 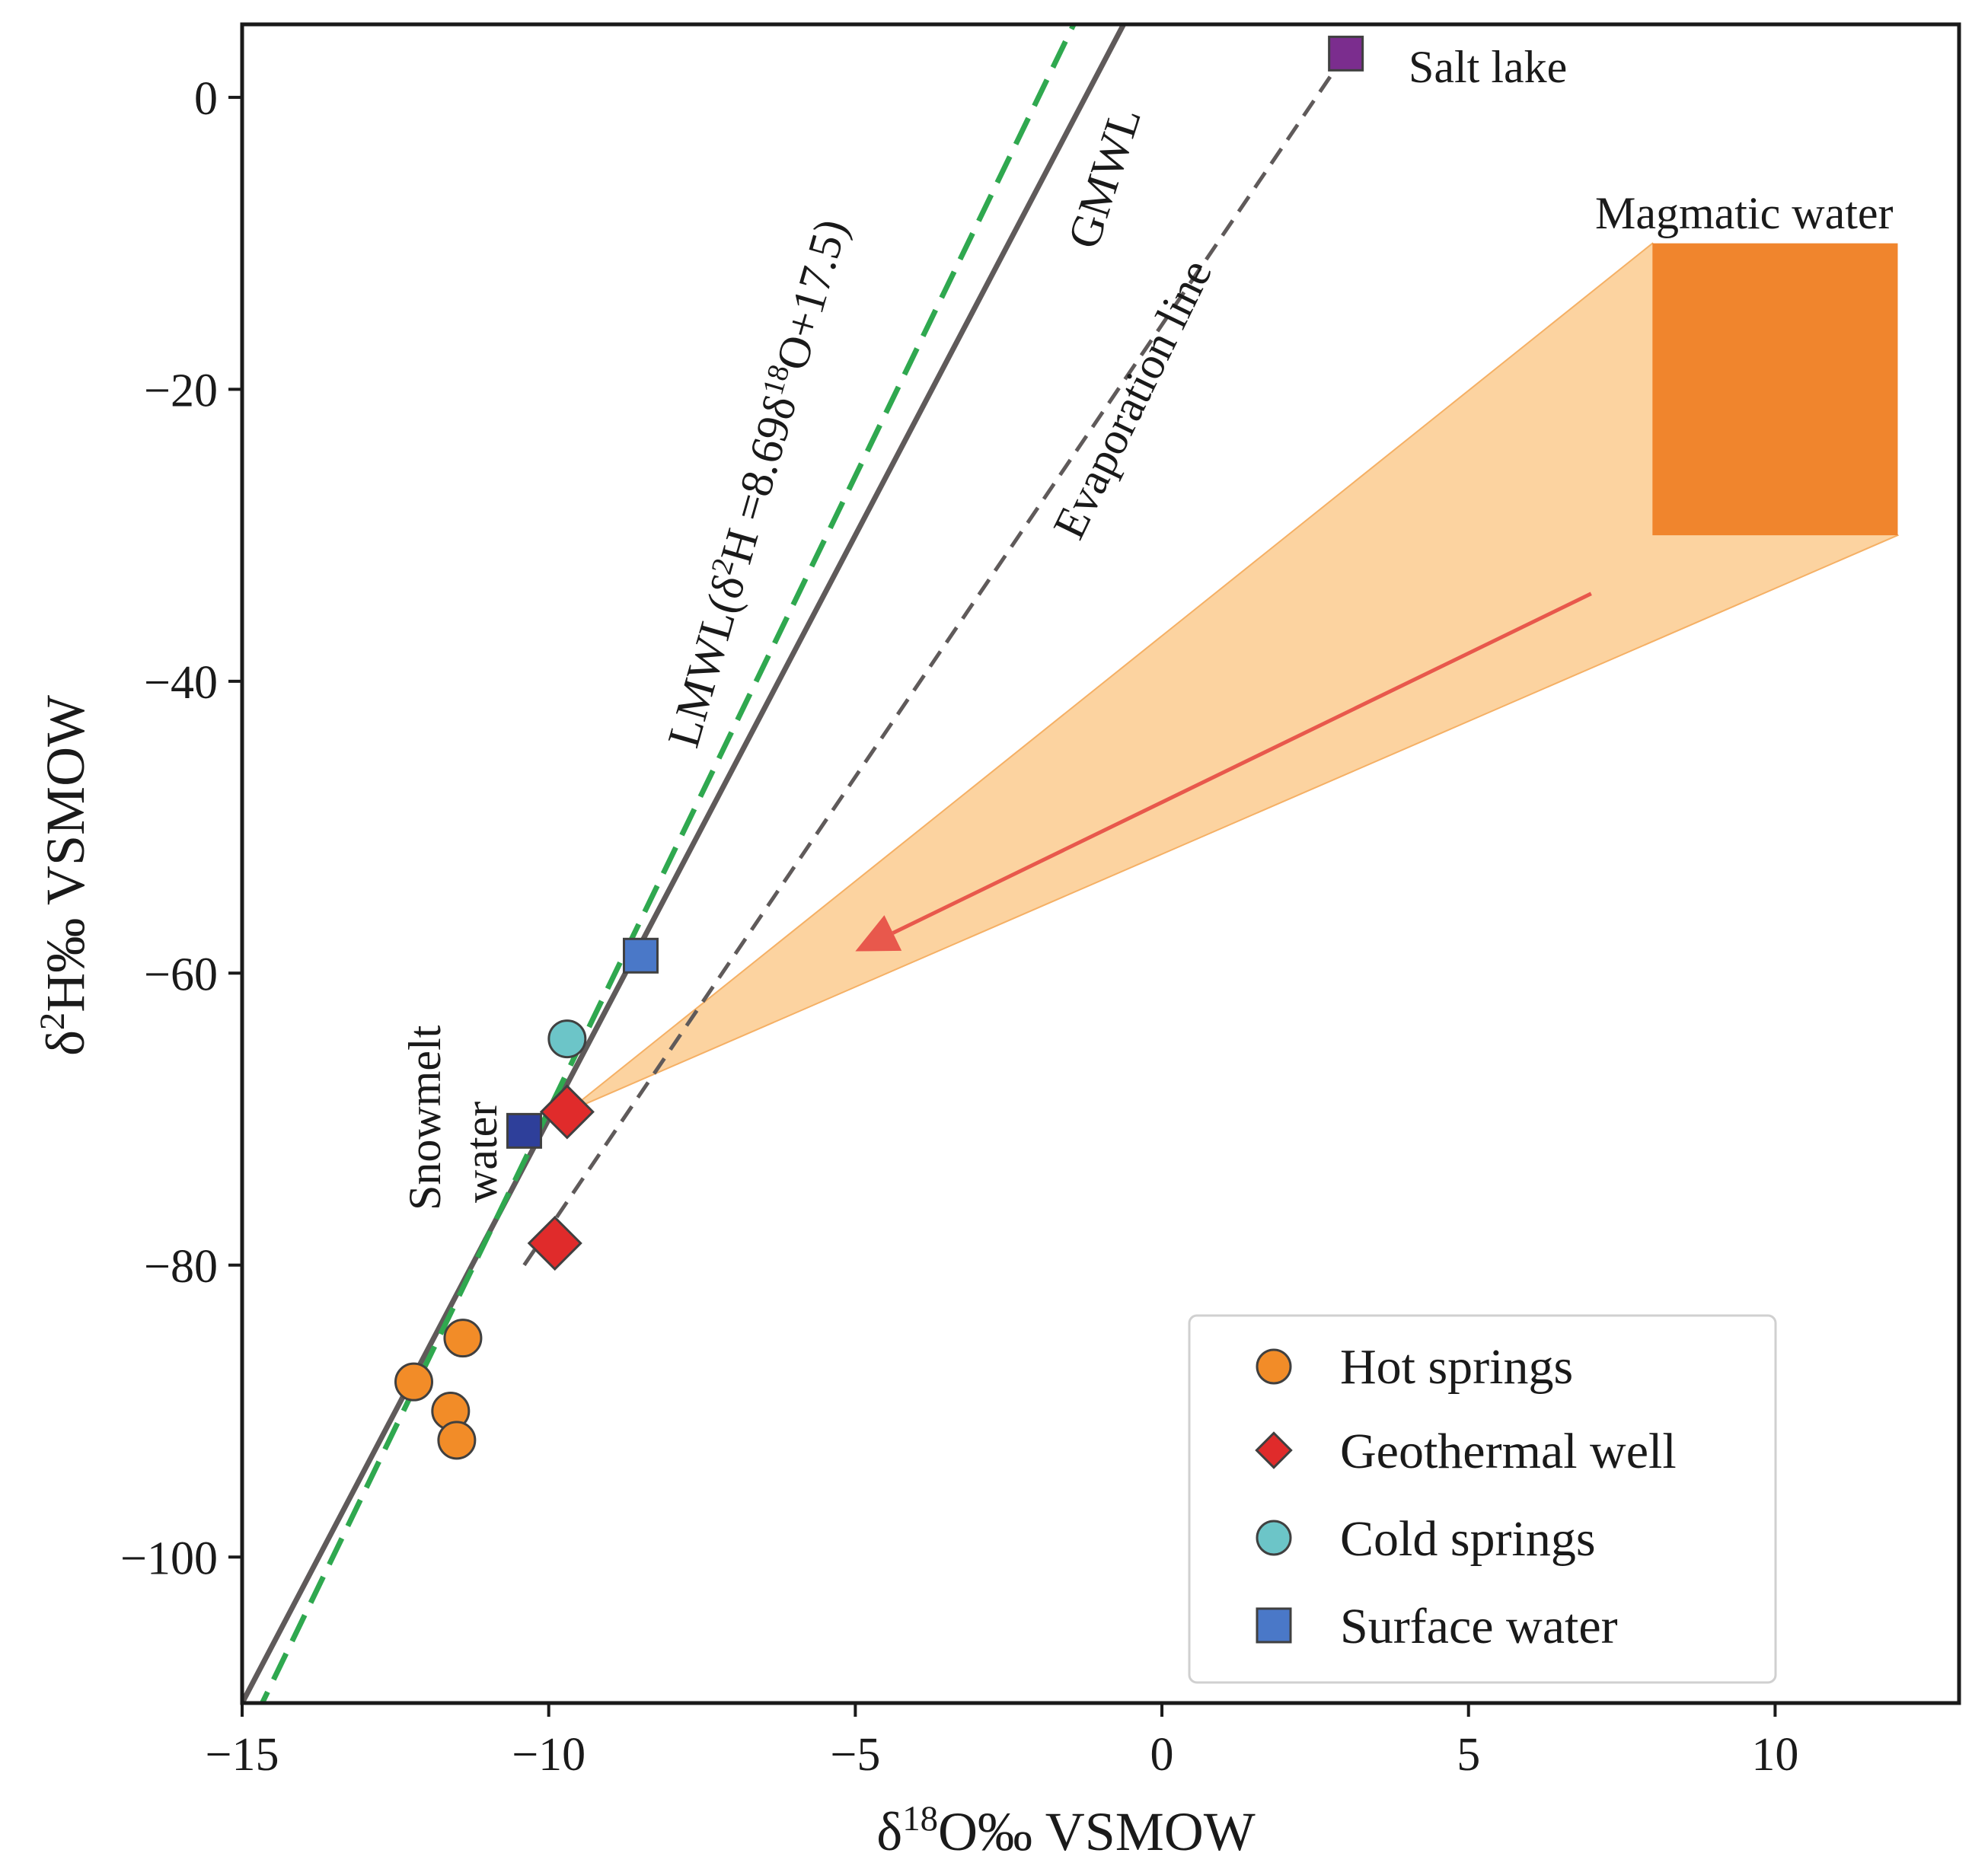 What do you see at coordinates (855, 1755) in the screenshot?
I see `x-tick-label: −5` at bounding box center [855, 1755].